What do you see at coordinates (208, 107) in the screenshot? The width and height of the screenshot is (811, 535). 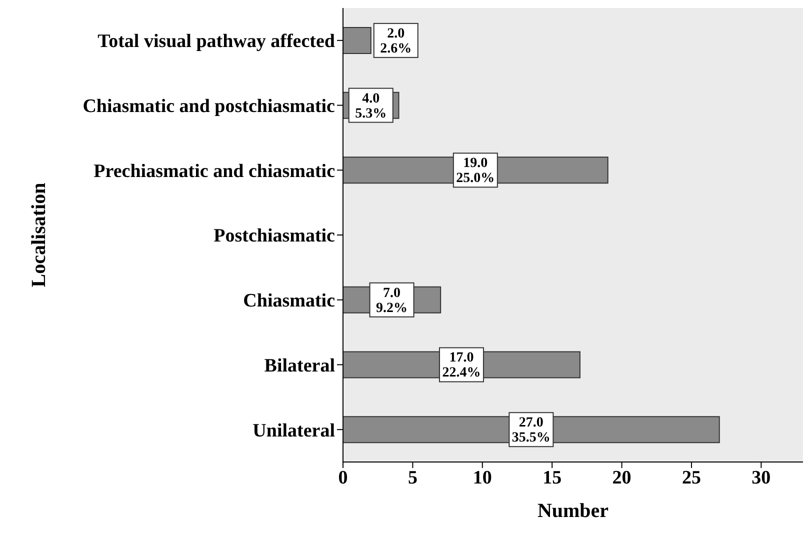 I see `y-tick-label: Chiasmatic and postchiasmatic` at bounding box center [208, 107].